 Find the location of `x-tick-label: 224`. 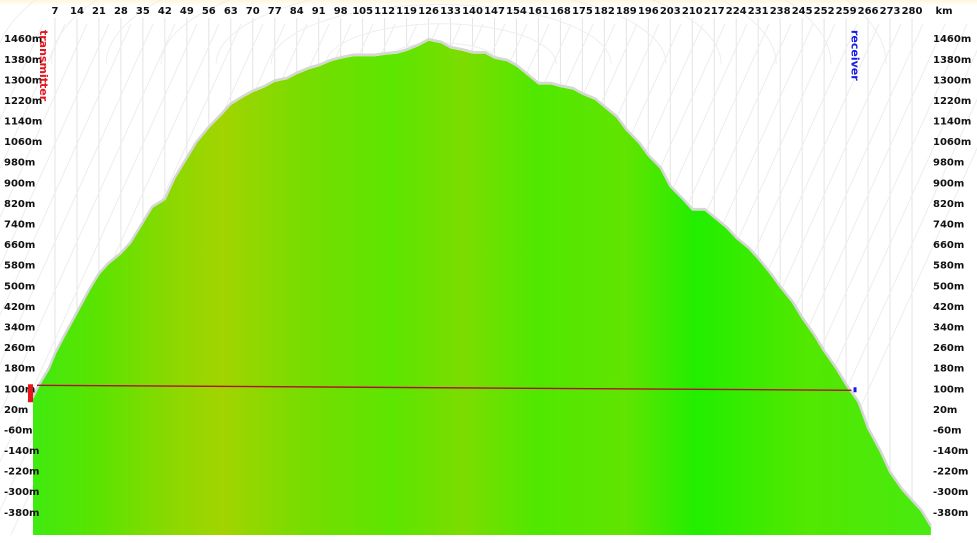

x-tick-label: 224 is located at coordinates (736, 11).